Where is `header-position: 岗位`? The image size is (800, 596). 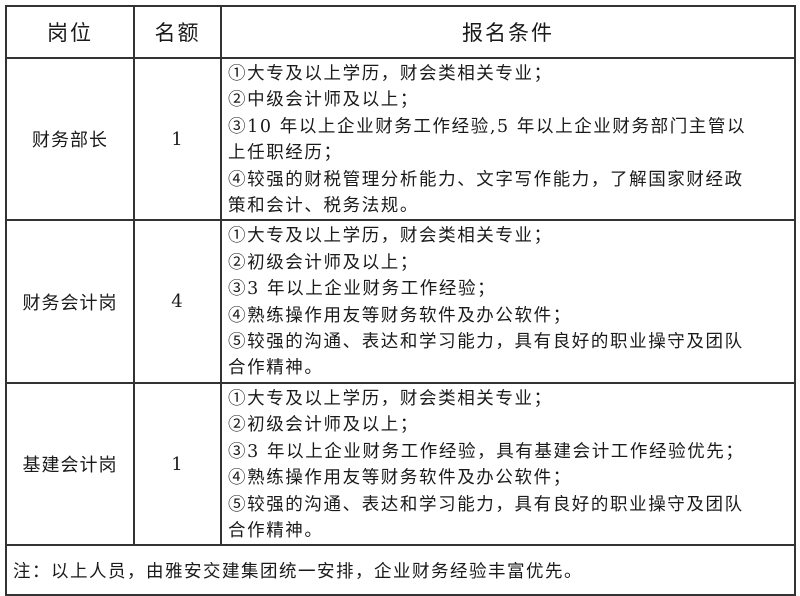 header-position: 岗位 is located at coordinates (70, 32).